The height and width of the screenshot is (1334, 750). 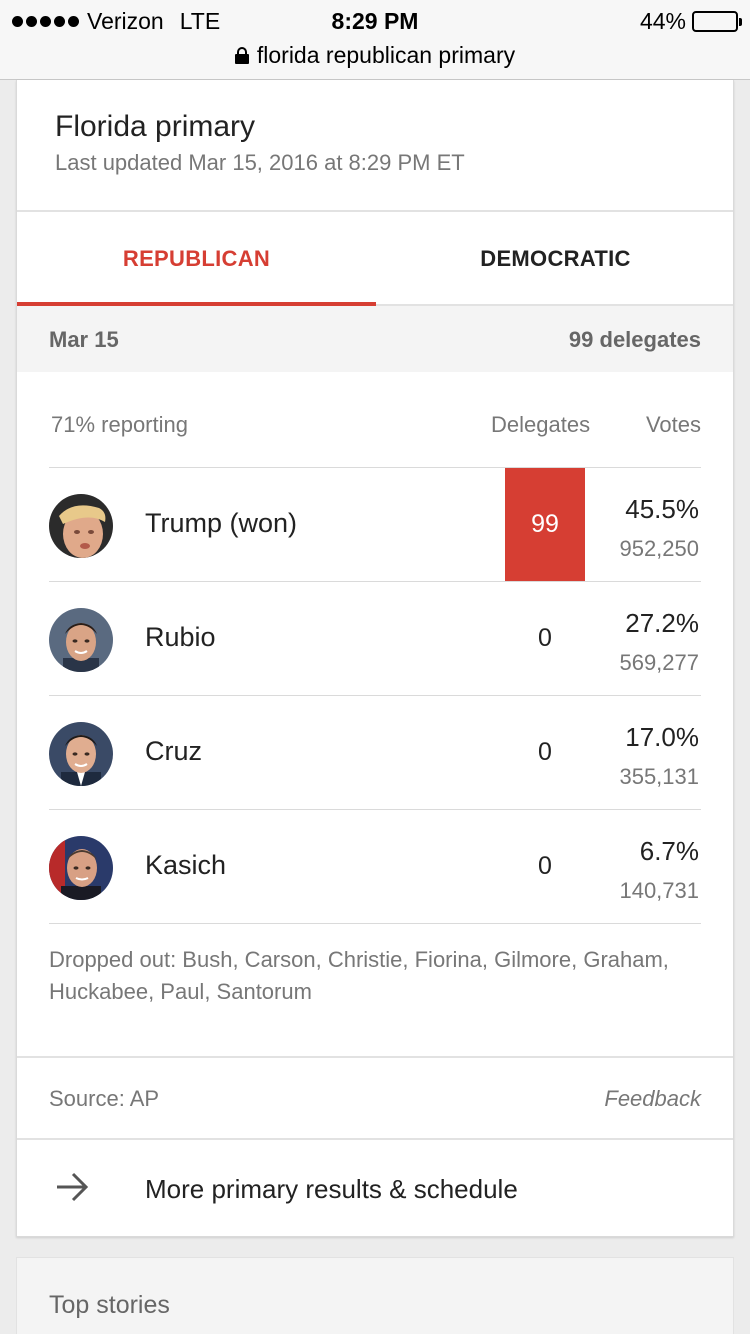 I want to click on more-results-label: More primary results & schedule, so click(x=331, y=1189).